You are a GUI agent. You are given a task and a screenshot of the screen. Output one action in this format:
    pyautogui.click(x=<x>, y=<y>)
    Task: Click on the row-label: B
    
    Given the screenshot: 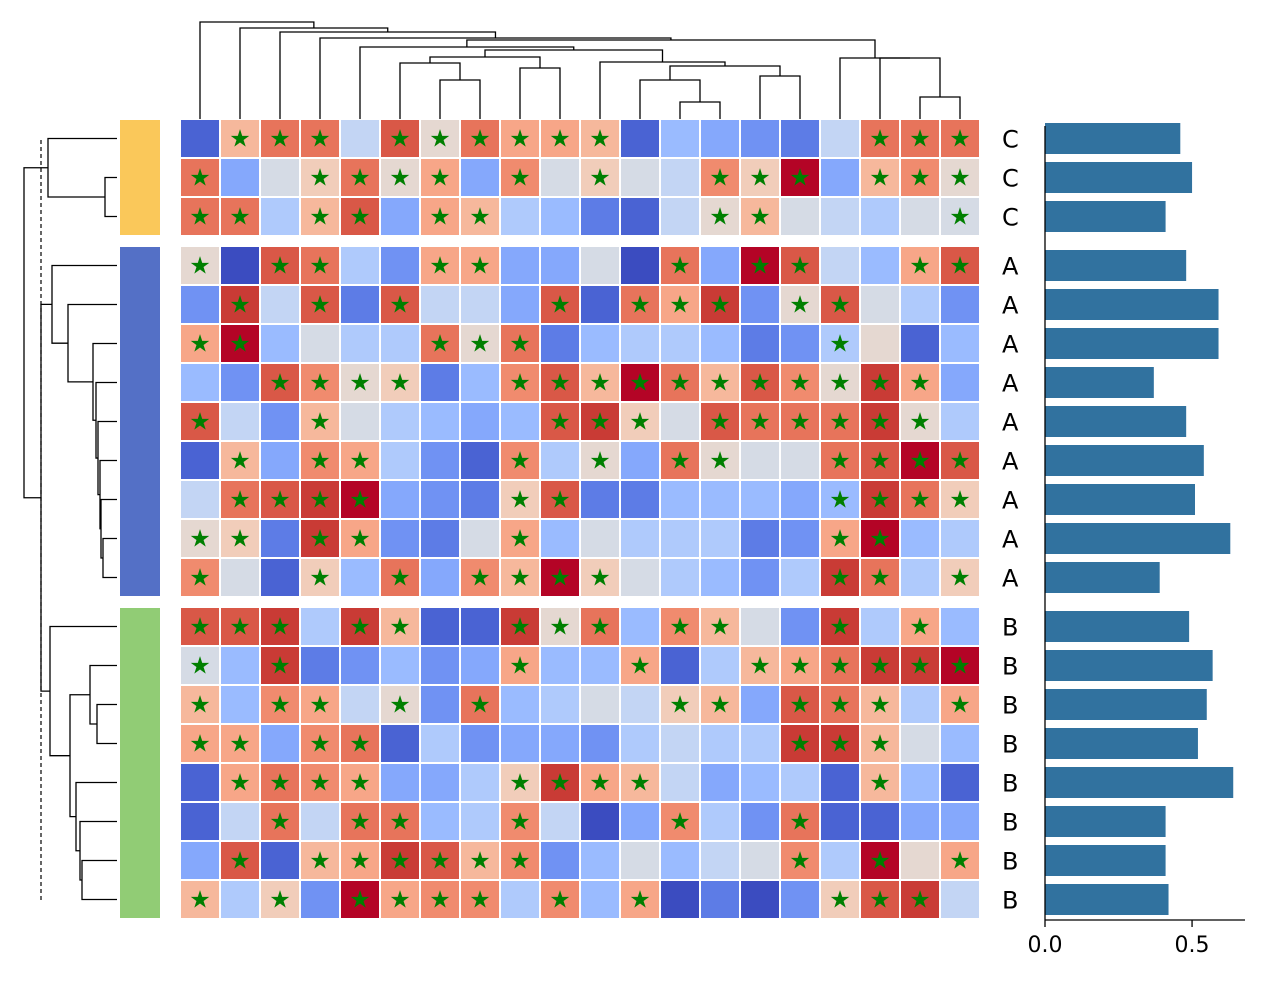 What is the action you would take?
    pyautogui.click(x=1010, y=667)
    